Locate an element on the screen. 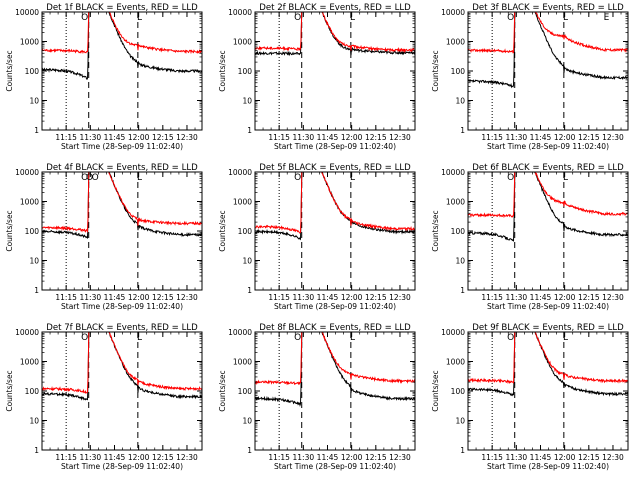  panel-title: Det 1f BLACK = Events, RED = LLD is located at coordinates (122, 8).